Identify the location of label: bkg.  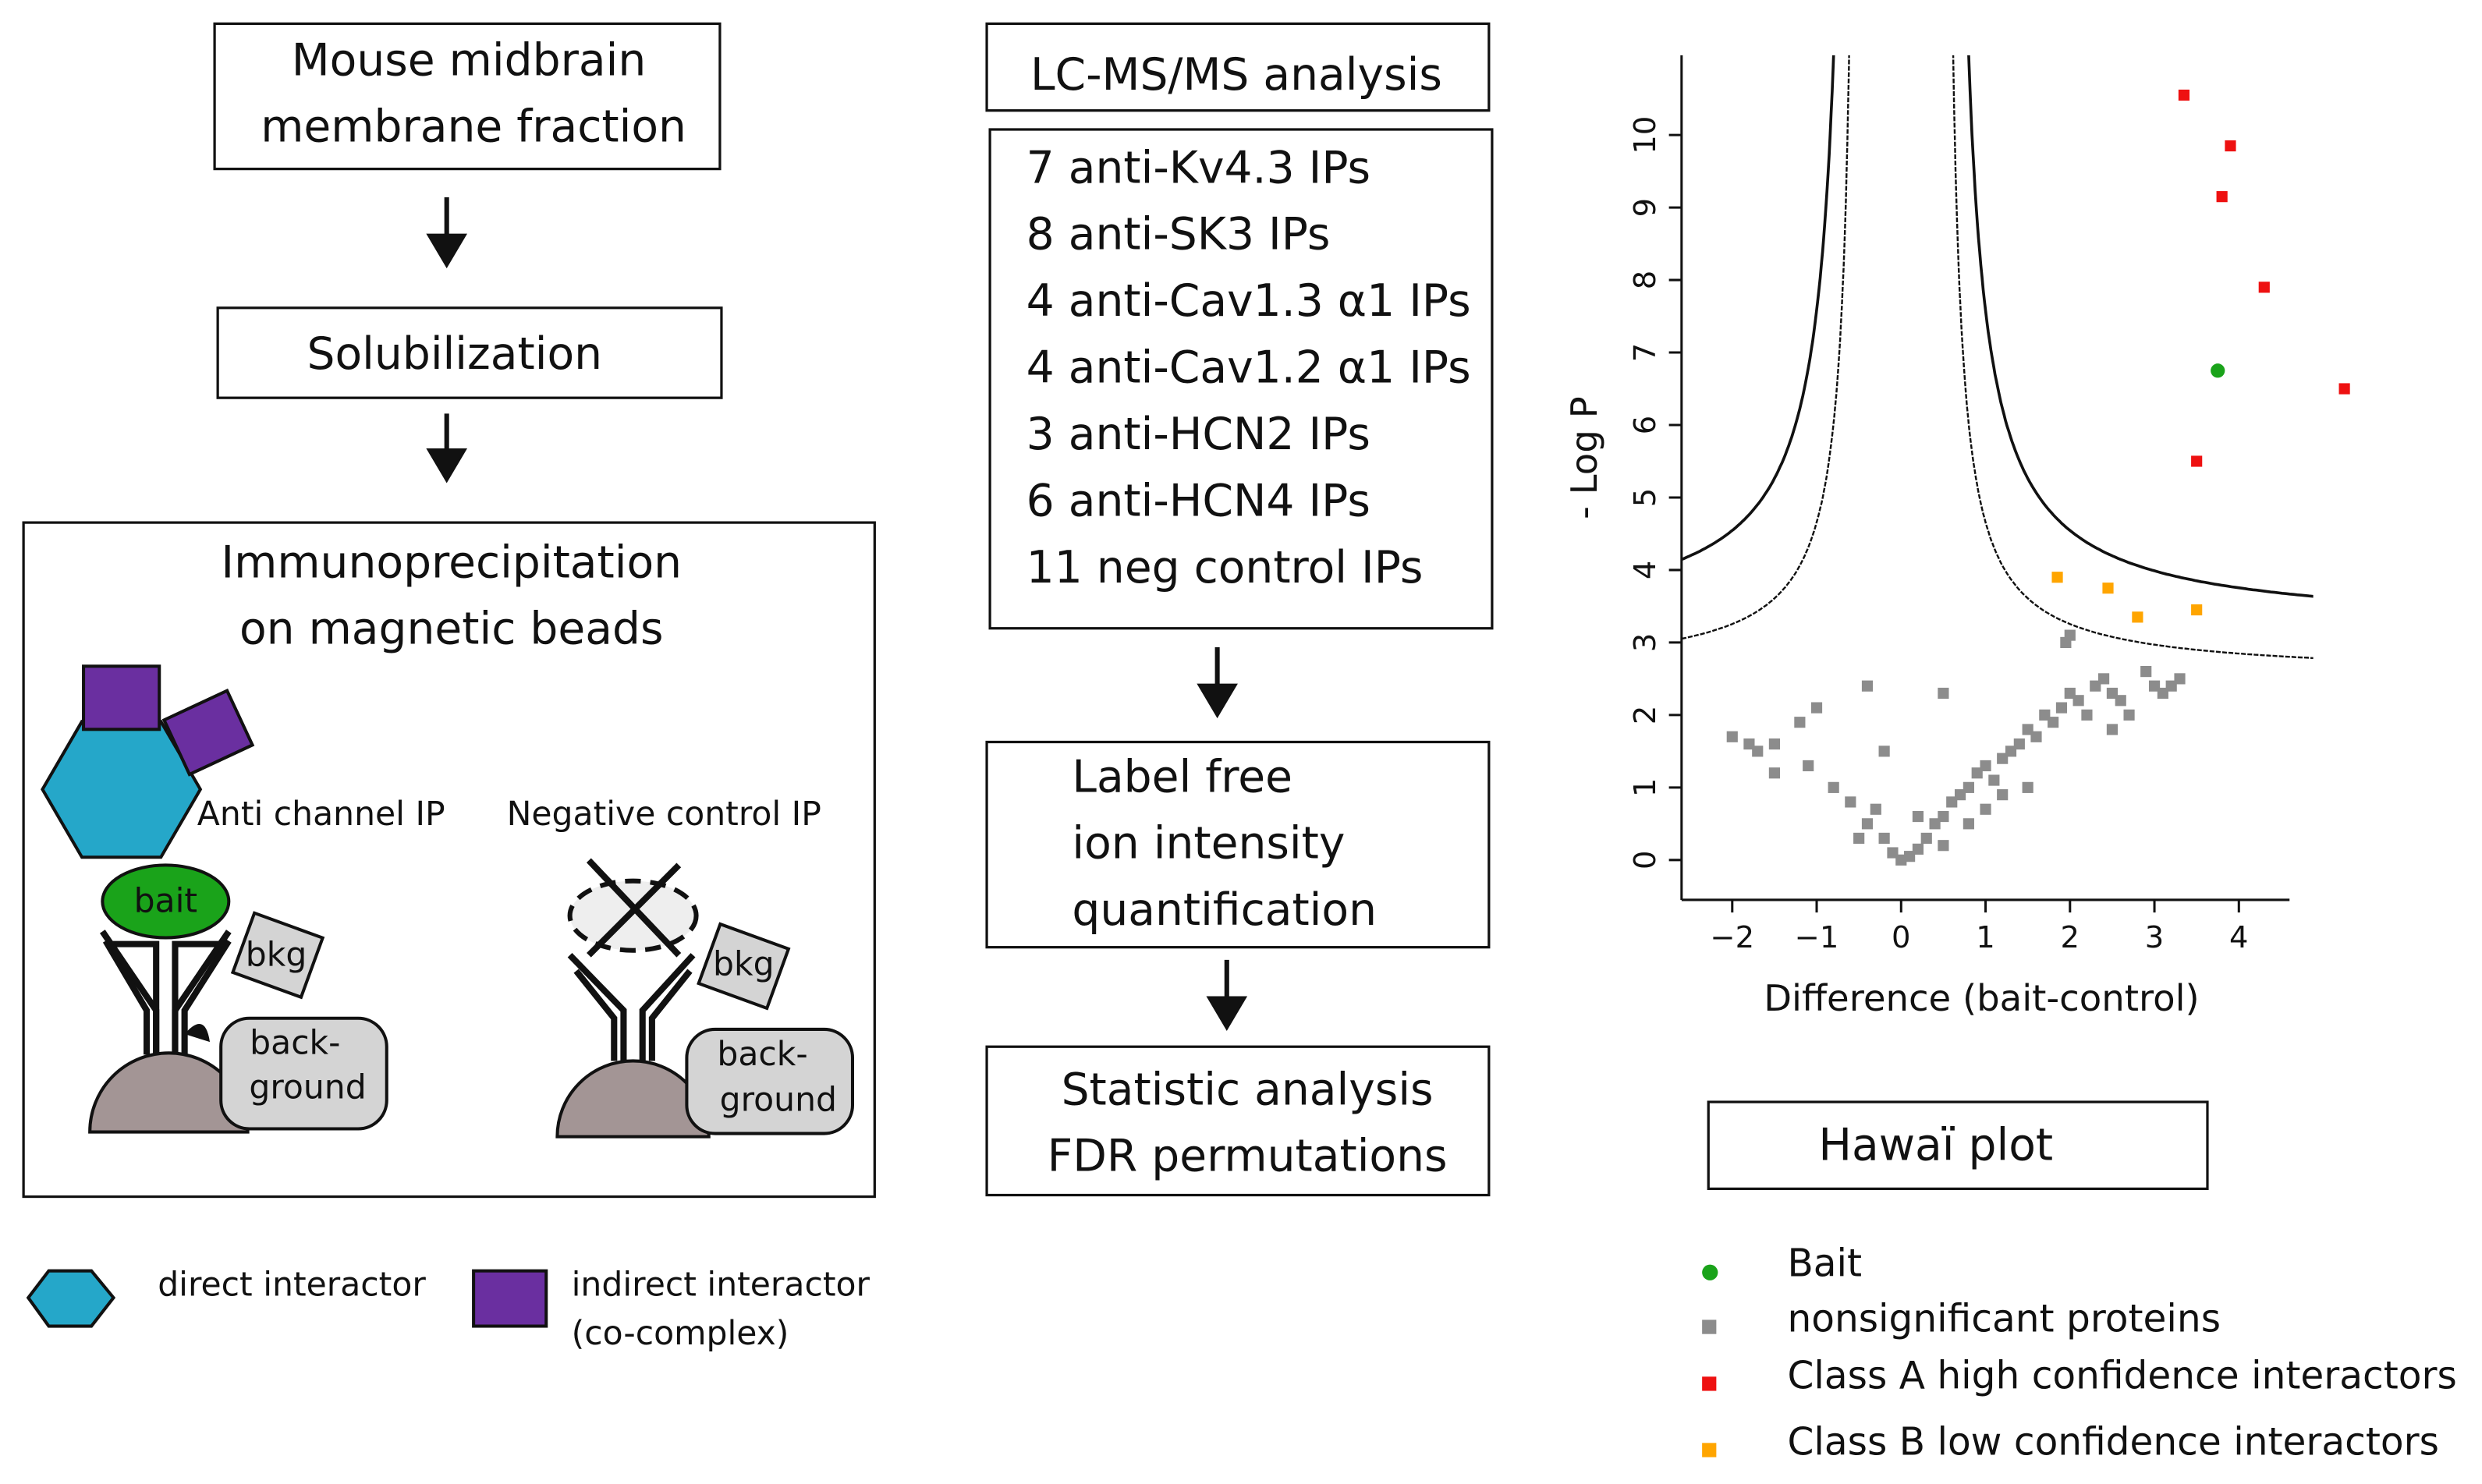
(744, 964).